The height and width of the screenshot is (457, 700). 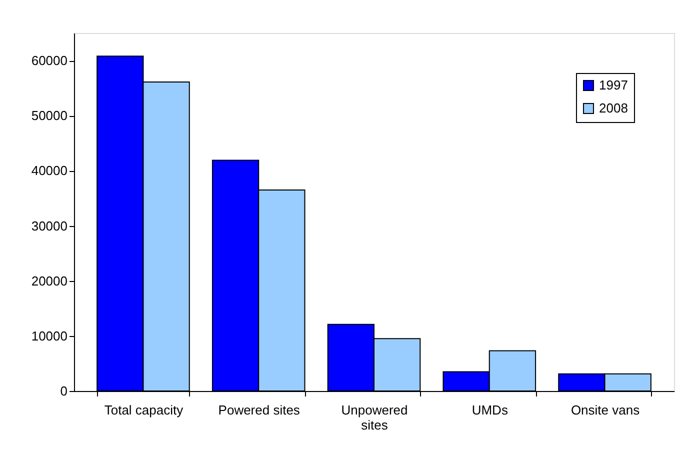 I want to click on y-tick-label: 10000, so click(x=49, y=336).